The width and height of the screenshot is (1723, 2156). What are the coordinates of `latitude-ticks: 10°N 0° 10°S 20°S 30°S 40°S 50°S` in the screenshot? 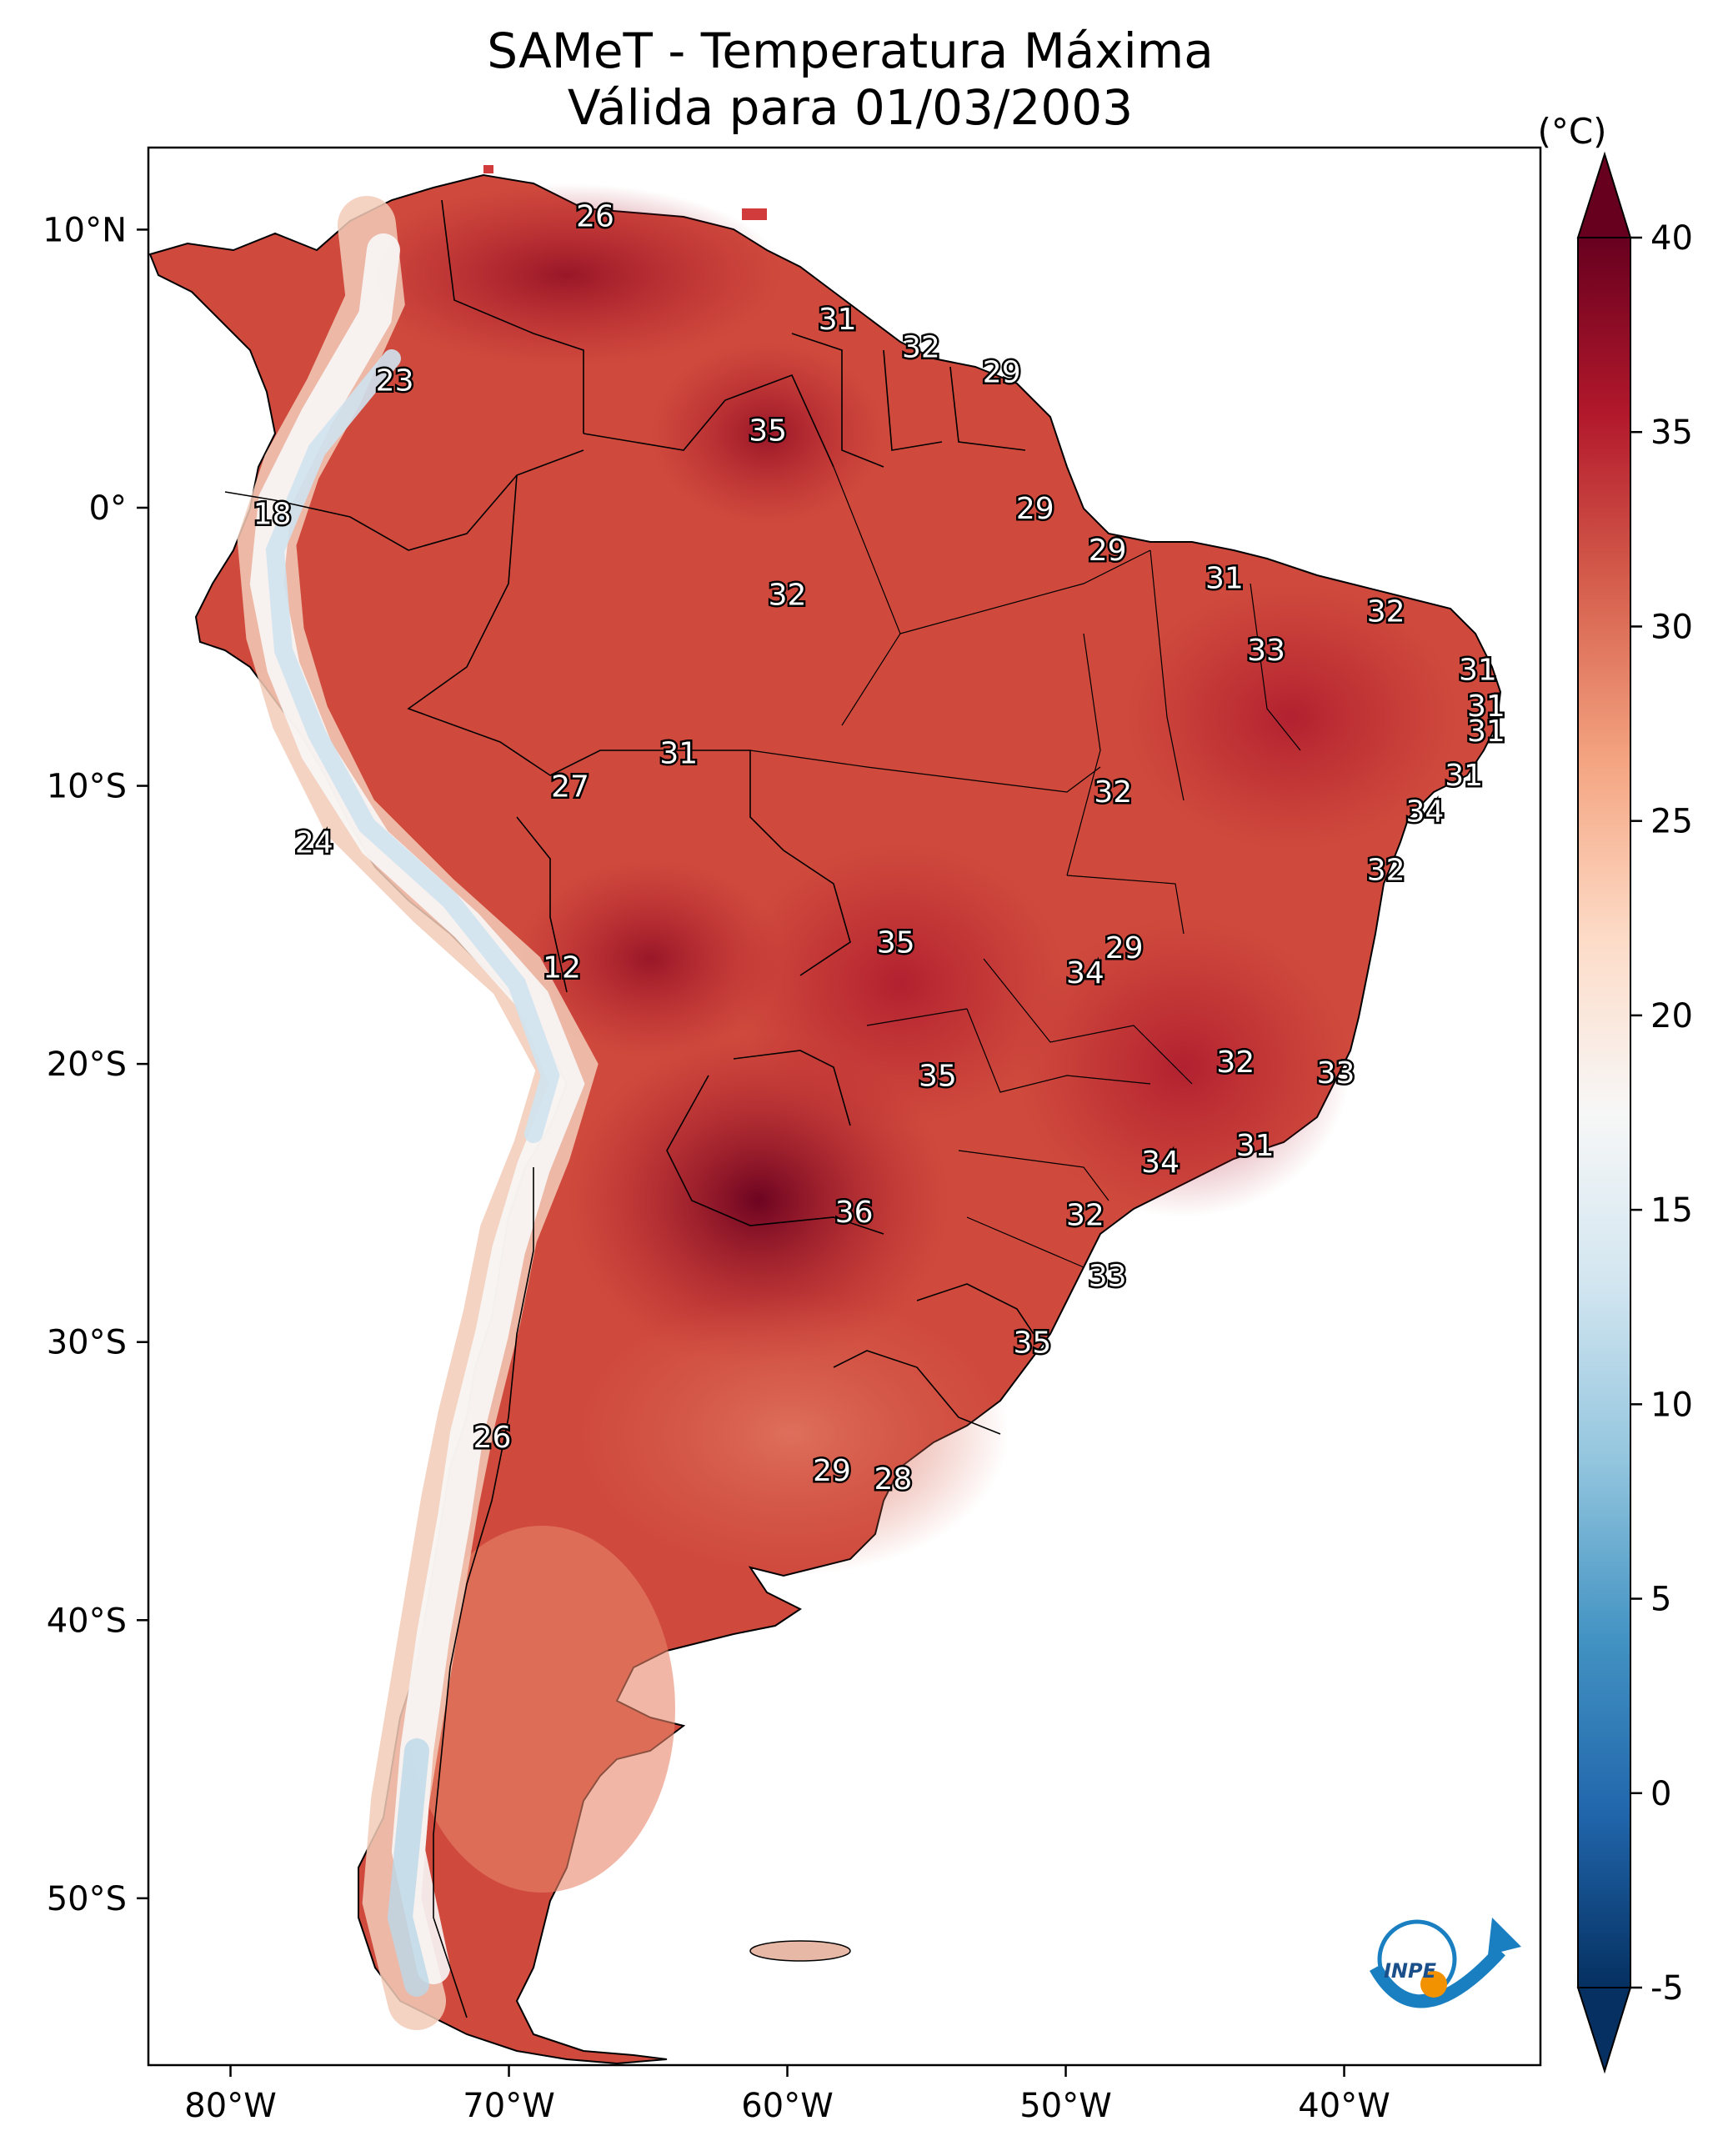 It's located at (95, 1064).